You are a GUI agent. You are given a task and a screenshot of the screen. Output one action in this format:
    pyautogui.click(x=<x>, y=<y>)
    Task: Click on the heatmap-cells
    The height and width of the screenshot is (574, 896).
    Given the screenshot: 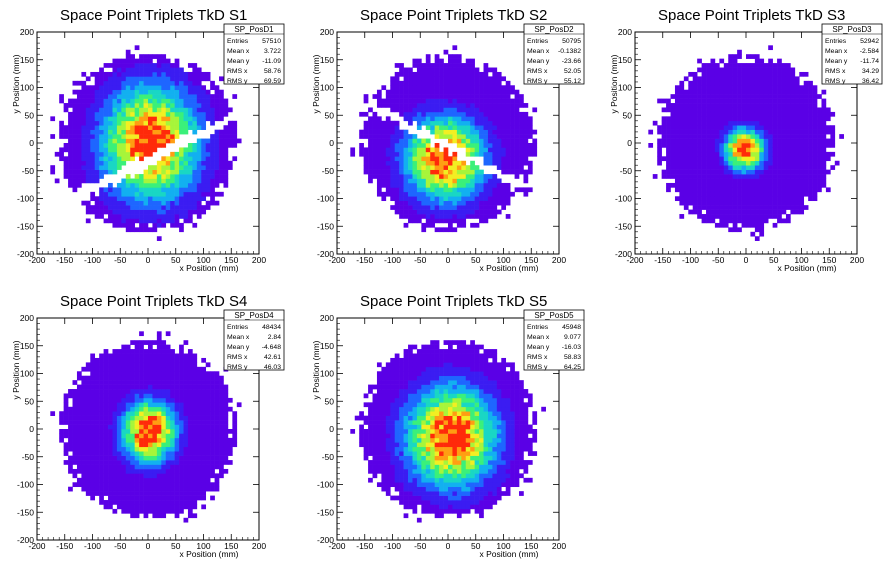 What is the action you would take?
    pyautogui.click(x=146, y=143)
    